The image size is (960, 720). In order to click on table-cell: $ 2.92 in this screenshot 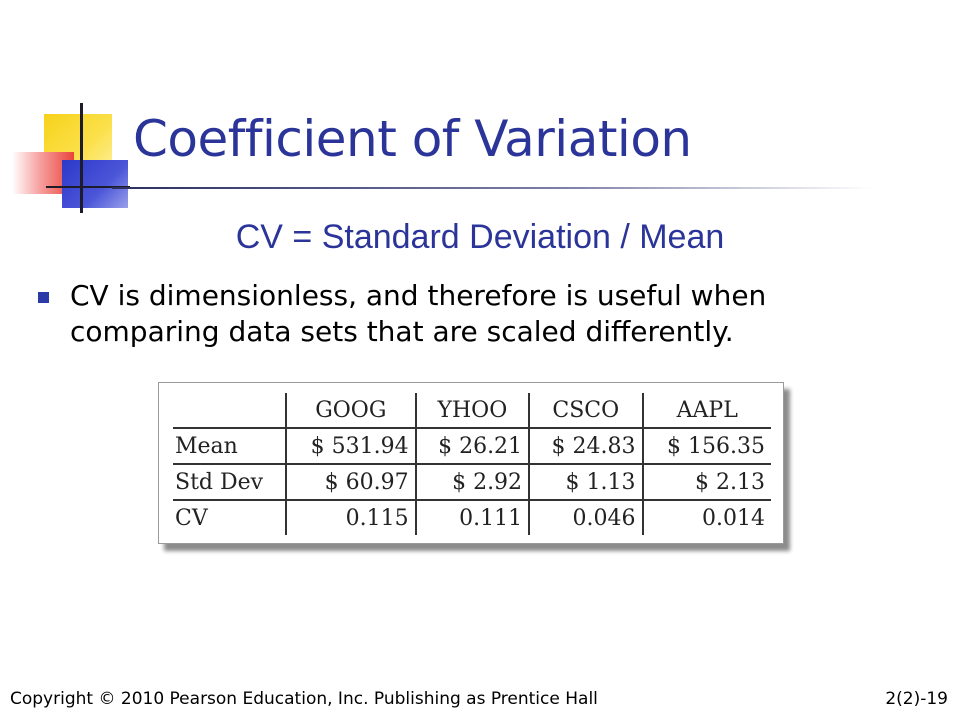, I will do `click(472, 482)`.